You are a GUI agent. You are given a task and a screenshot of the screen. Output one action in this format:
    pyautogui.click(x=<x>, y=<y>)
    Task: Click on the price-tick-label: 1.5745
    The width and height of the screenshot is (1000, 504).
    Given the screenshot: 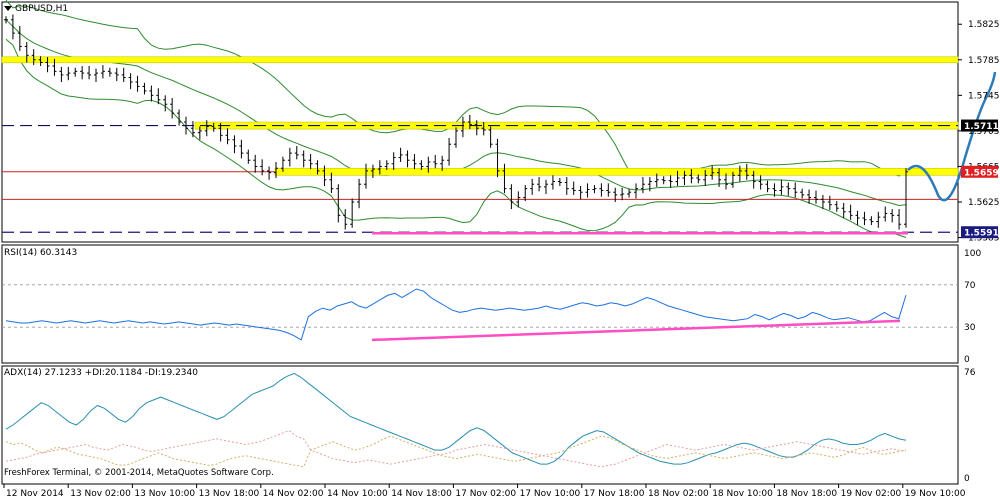 What is the action you would take?
    pyautogui.click(x=984, y=96)
    